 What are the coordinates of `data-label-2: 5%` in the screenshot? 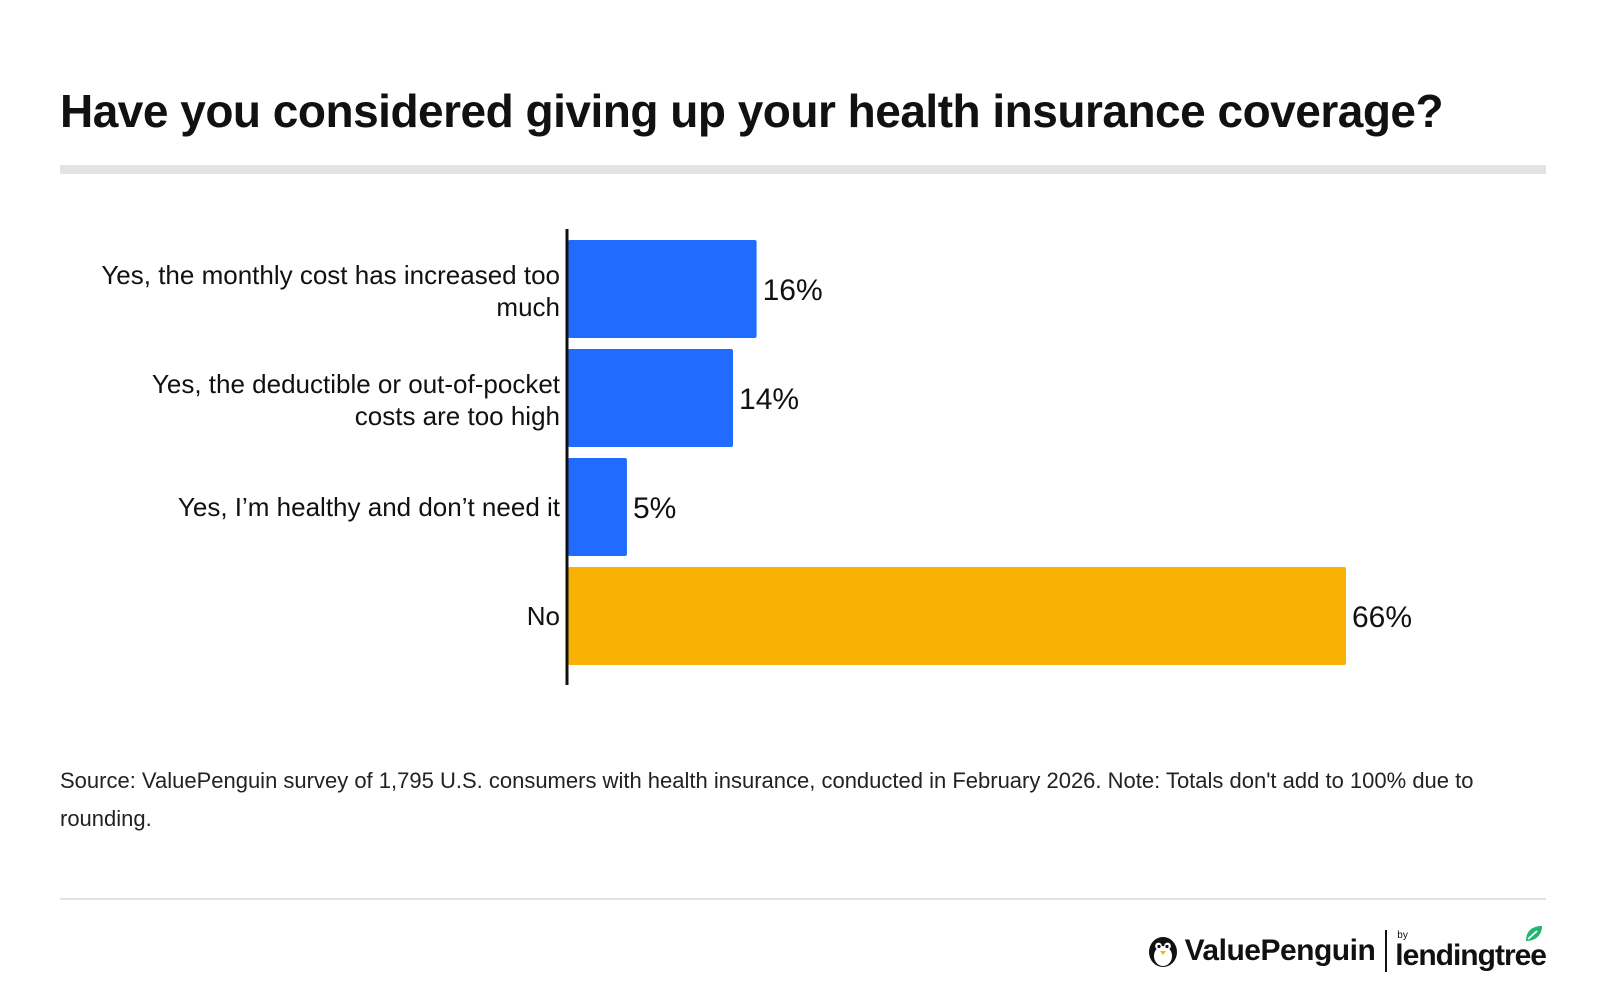 It's located at (654, 508).